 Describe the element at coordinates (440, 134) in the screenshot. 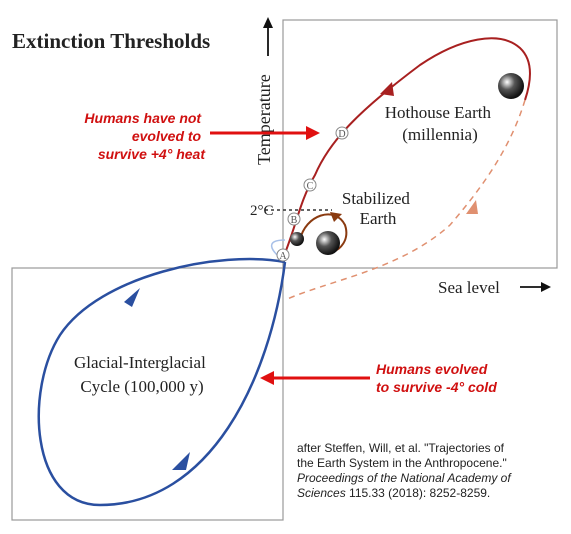

I see `label-line: (millennia)` at that location.